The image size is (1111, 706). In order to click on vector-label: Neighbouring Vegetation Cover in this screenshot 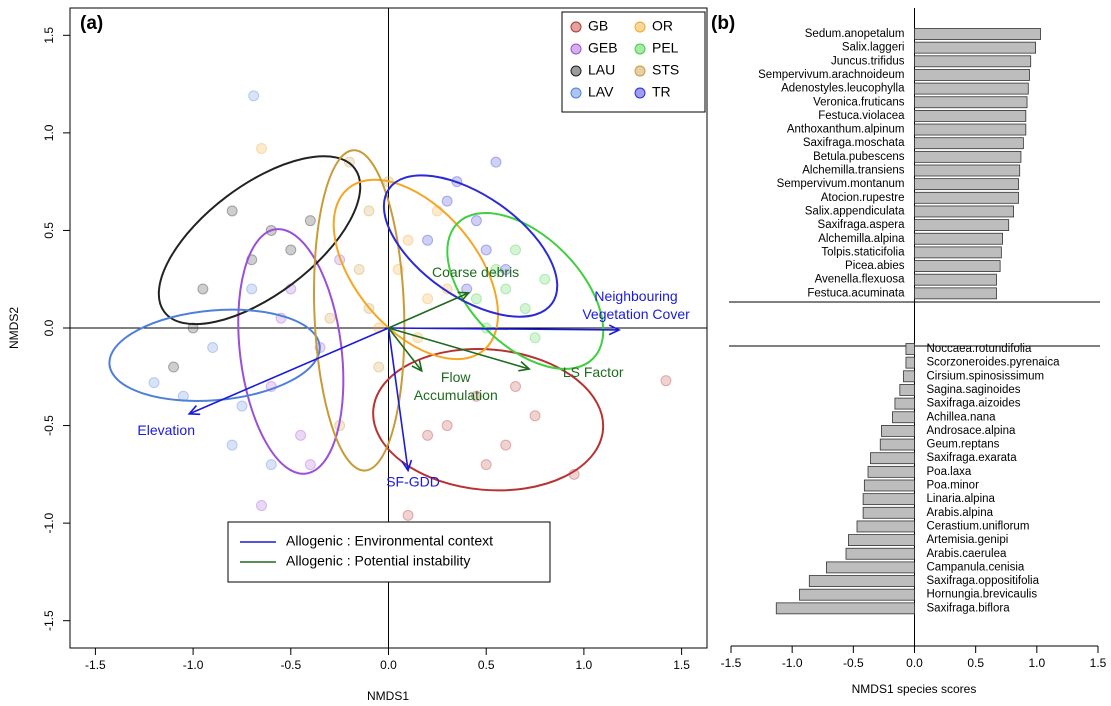, I will do `click(636, 305)`.